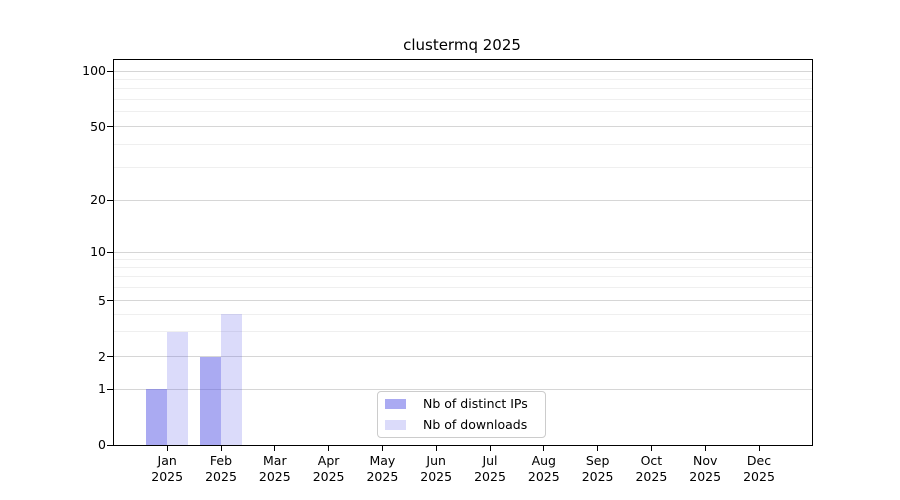 The width and height of the screenshot is (900, 500). What do you see at coordinates (98, 199) in the screenshot?
I see `y-tick-label: 20` at bounding box center [98, 199].